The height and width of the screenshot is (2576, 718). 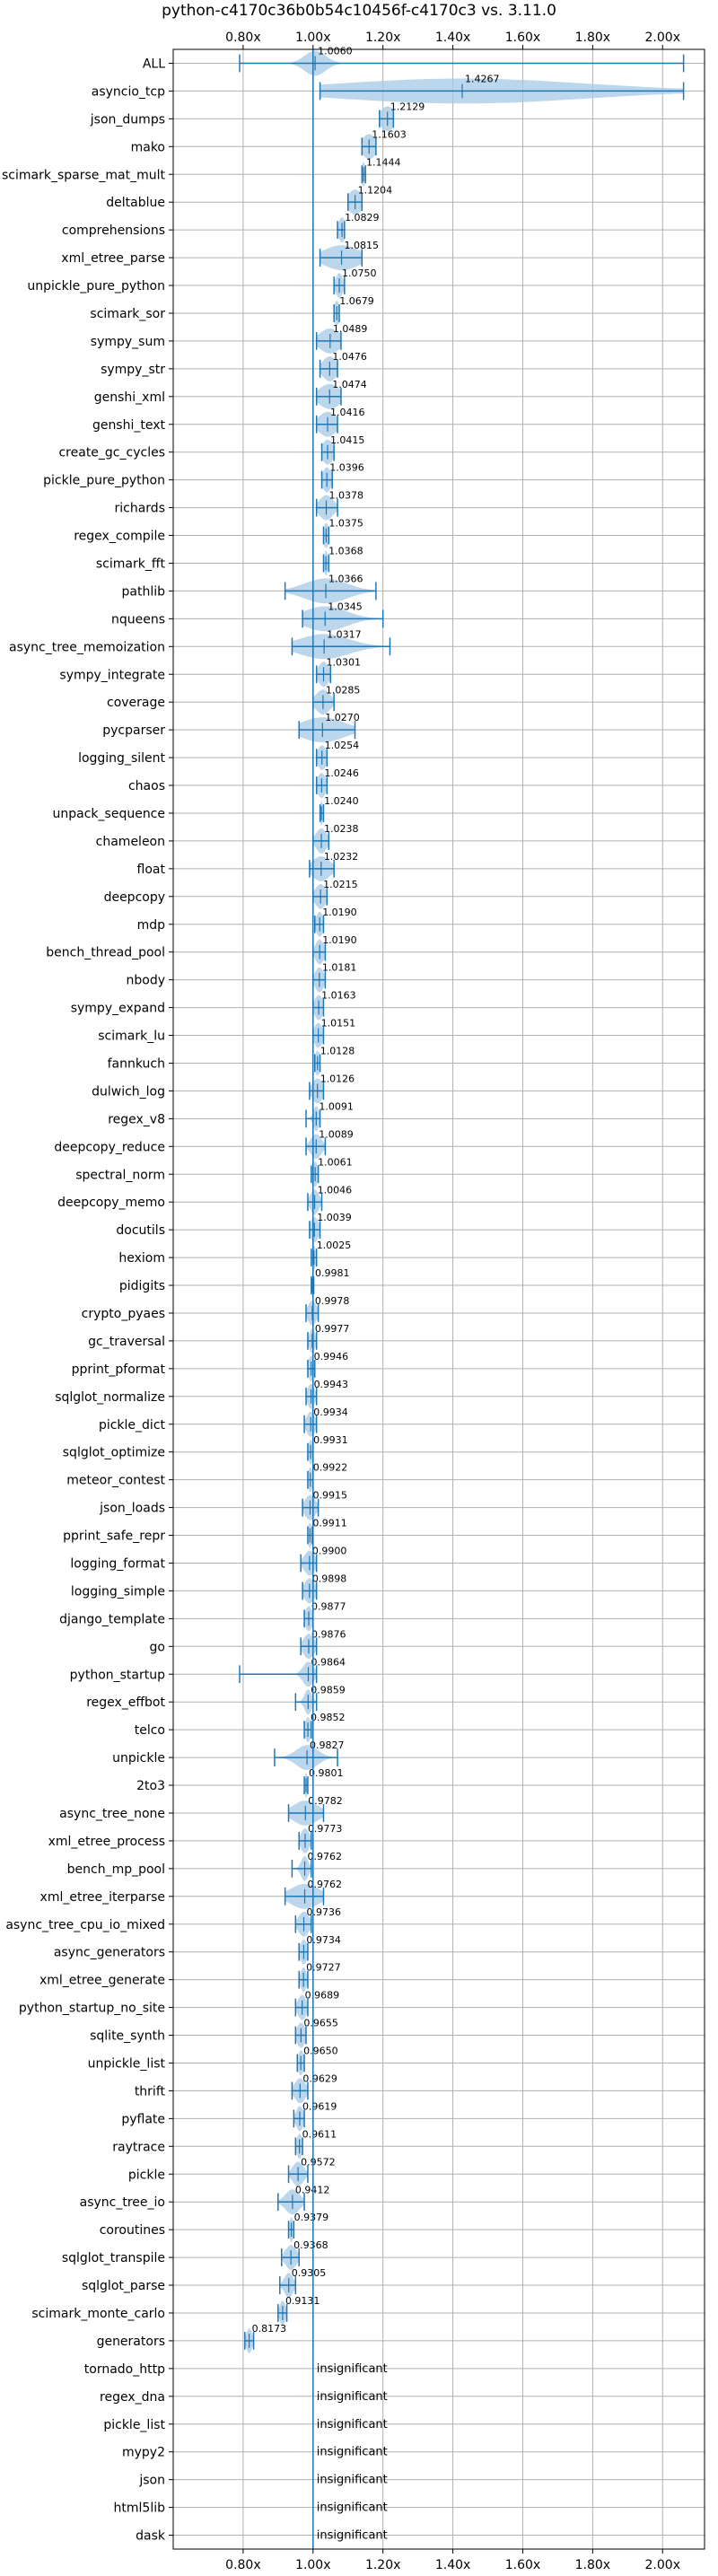 I want to click on value-label: 0.9900, so click(x=329, y=1551).